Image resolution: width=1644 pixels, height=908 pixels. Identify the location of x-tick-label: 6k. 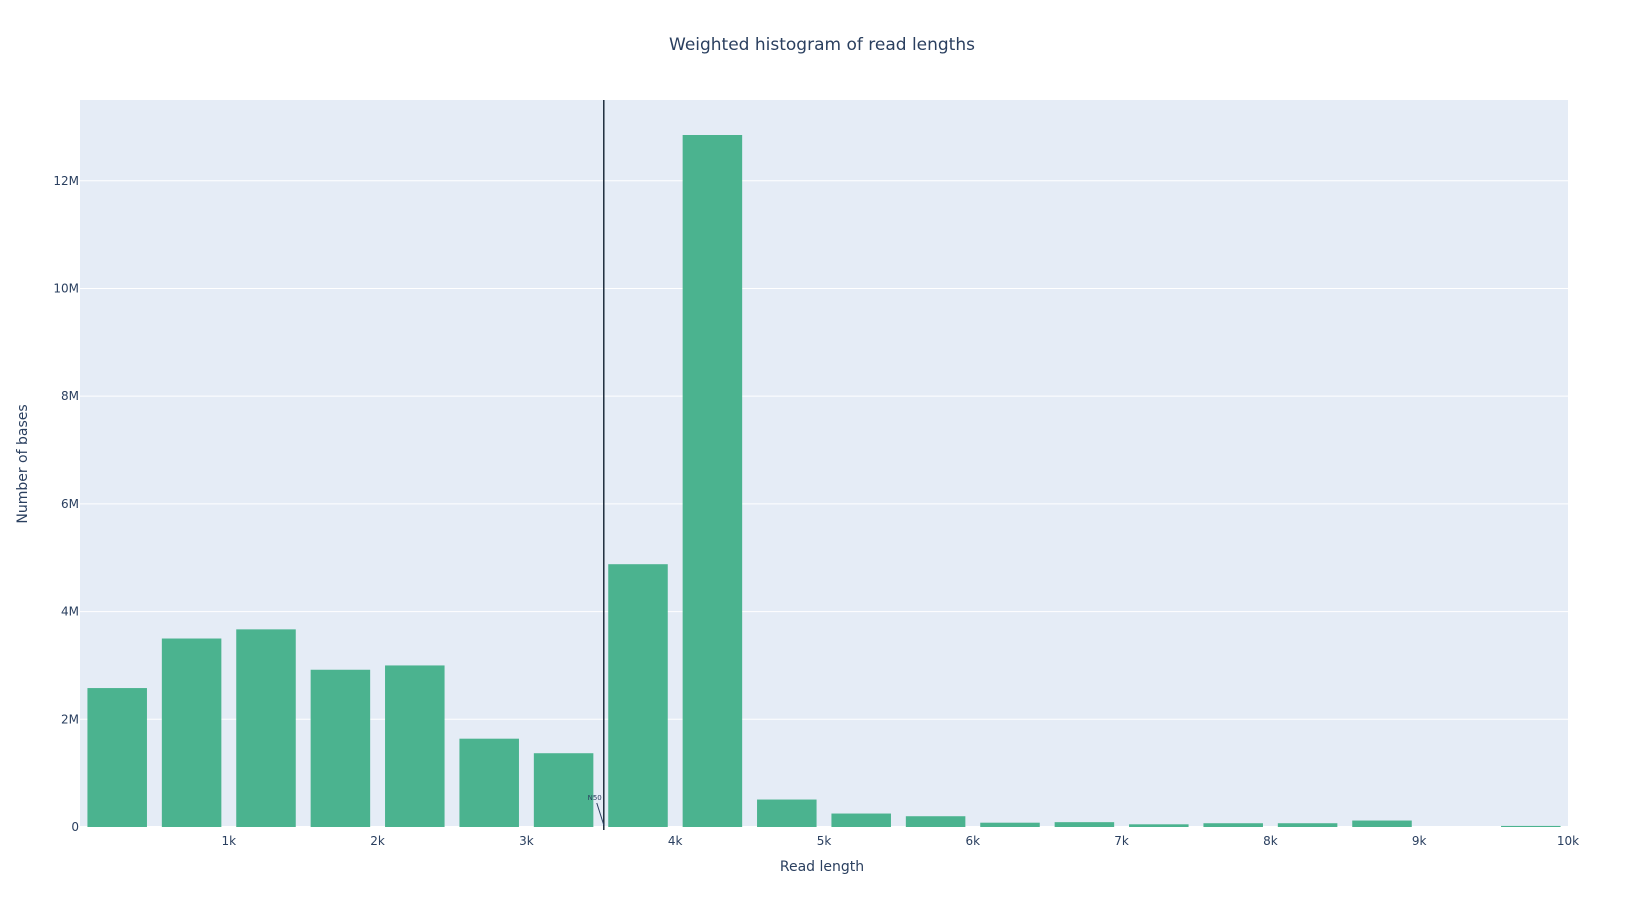
(973, 841).